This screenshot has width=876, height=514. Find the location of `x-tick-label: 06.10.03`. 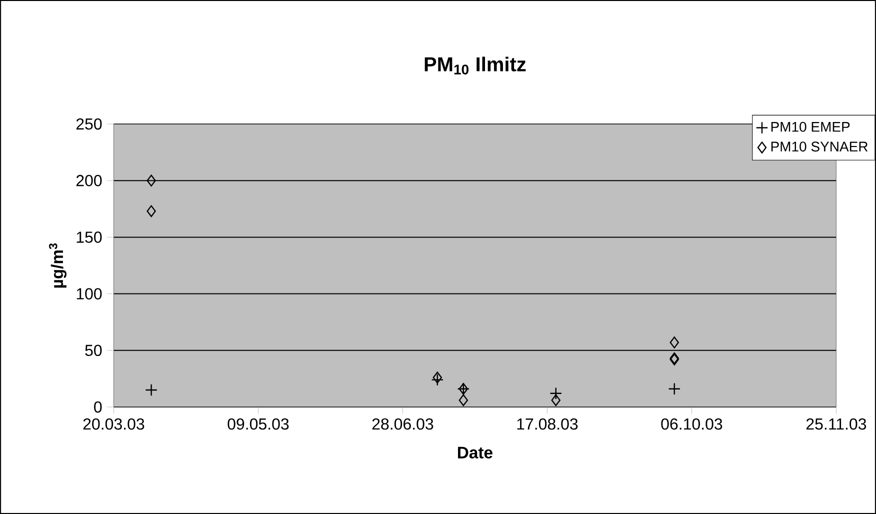

x-tick-label: 06.10.03 is located at coordinates (691, 424).